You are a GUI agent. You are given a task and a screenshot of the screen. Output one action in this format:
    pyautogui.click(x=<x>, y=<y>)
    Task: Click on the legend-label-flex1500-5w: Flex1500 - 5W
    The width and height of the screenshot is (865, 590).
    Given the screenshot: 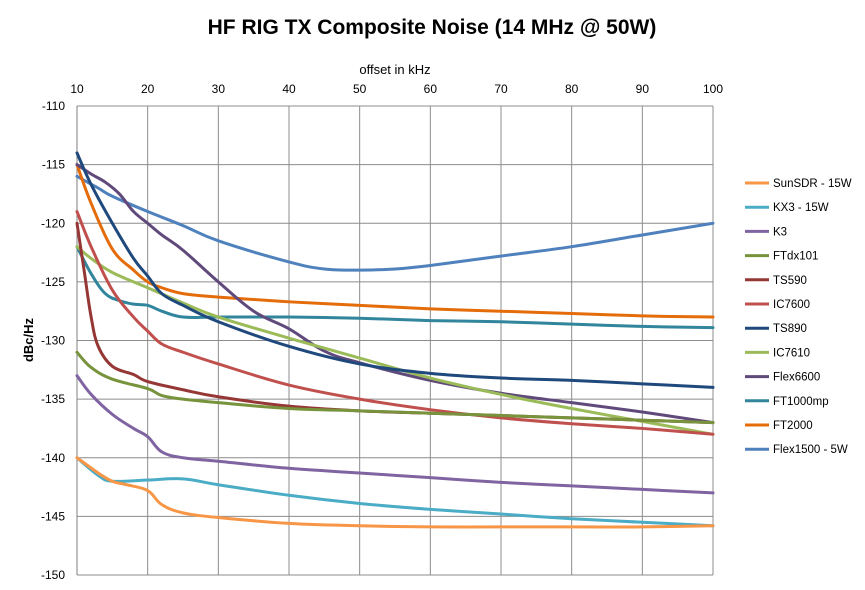 What is the action you would take?
    pyautogui.click(x=810, y=450)
    